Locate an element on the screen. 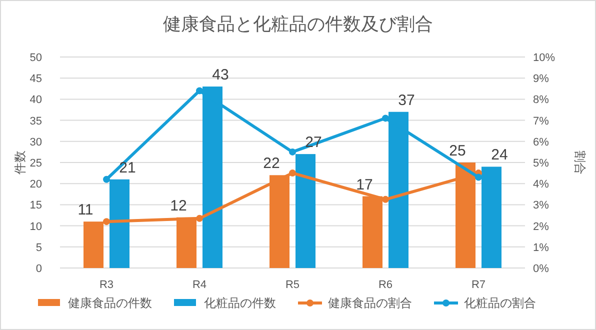 The width and height of the screenshot is (596, 330). y2-tick-label: 7% is located at coordinates (541, 121).